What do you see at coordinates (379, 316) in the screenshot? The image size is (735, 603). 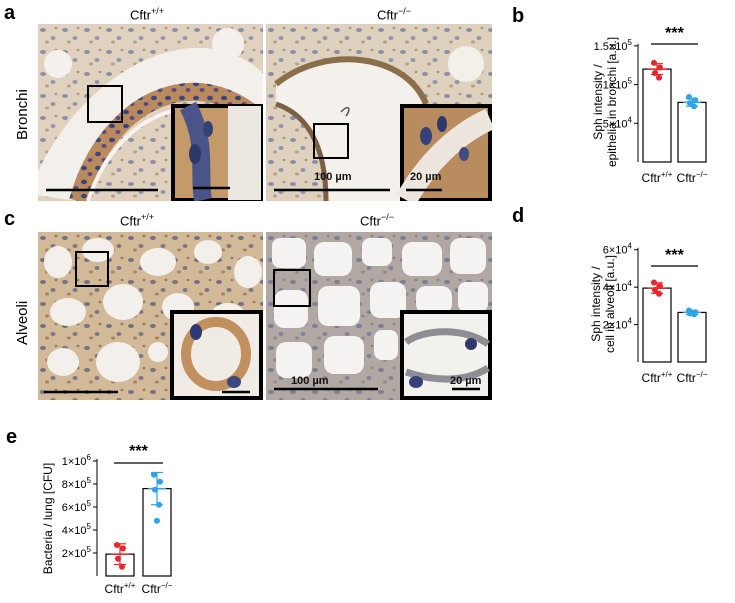 I see `micrograph-alveoli-ko` at bounding box center [379, 316].